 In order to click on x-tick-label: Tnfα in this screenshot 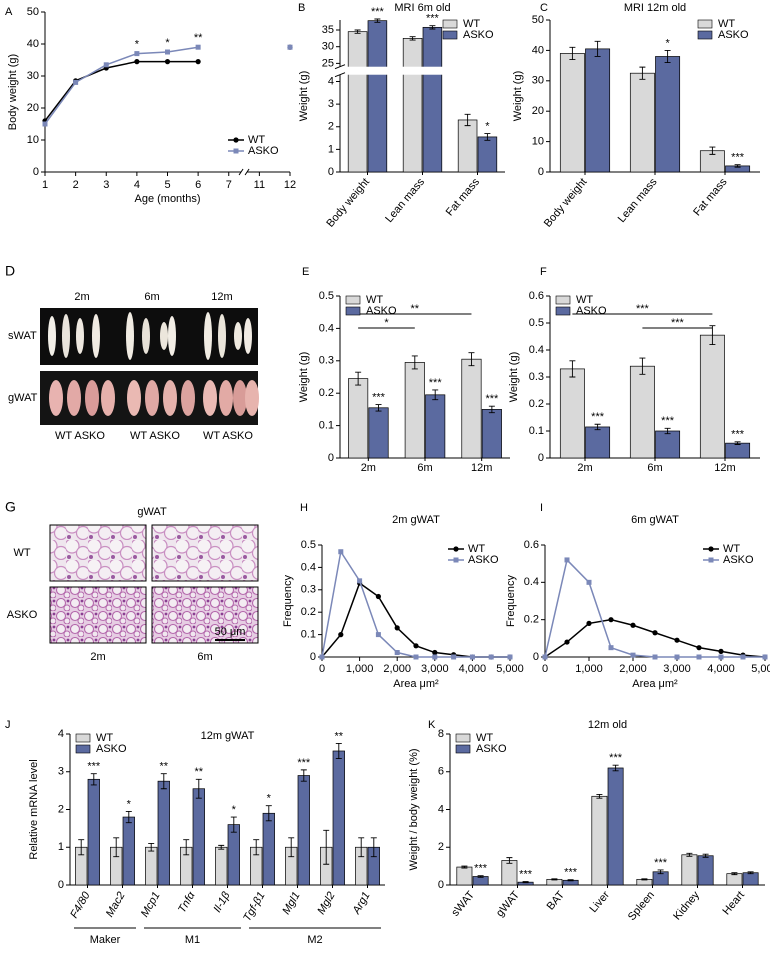, I will do `click(187, 902)`.